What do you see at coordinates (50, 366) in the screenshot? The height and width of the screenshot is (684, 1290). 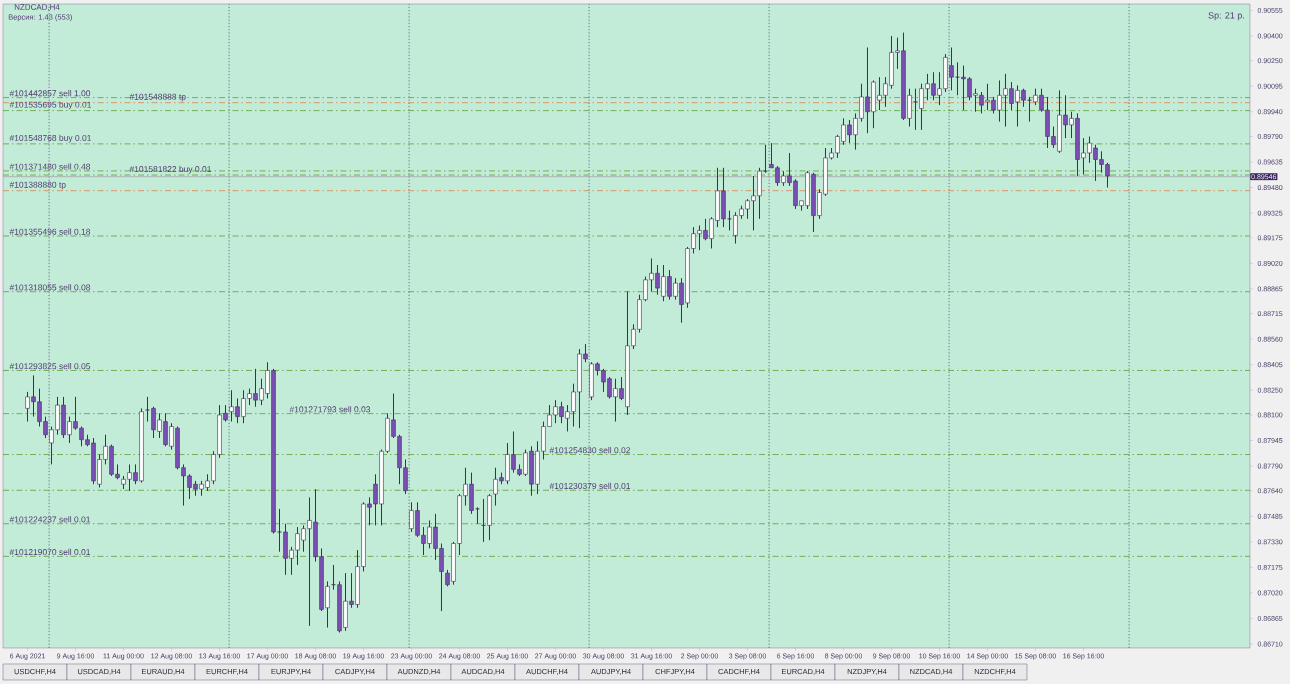 I see `ref-line-label: #101293825 sell 0.05` at bounding box center [50, 366].